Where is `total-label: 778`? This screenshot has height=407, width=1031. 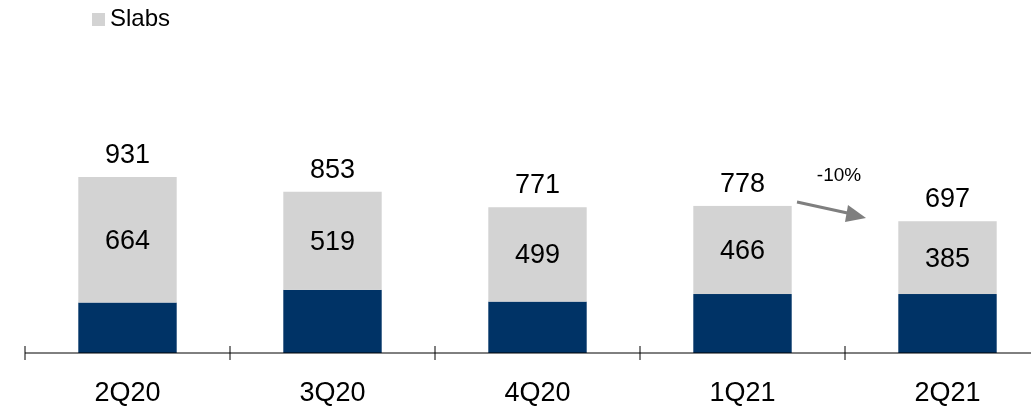
total-label: 778 is located at coordinates (742, 182).